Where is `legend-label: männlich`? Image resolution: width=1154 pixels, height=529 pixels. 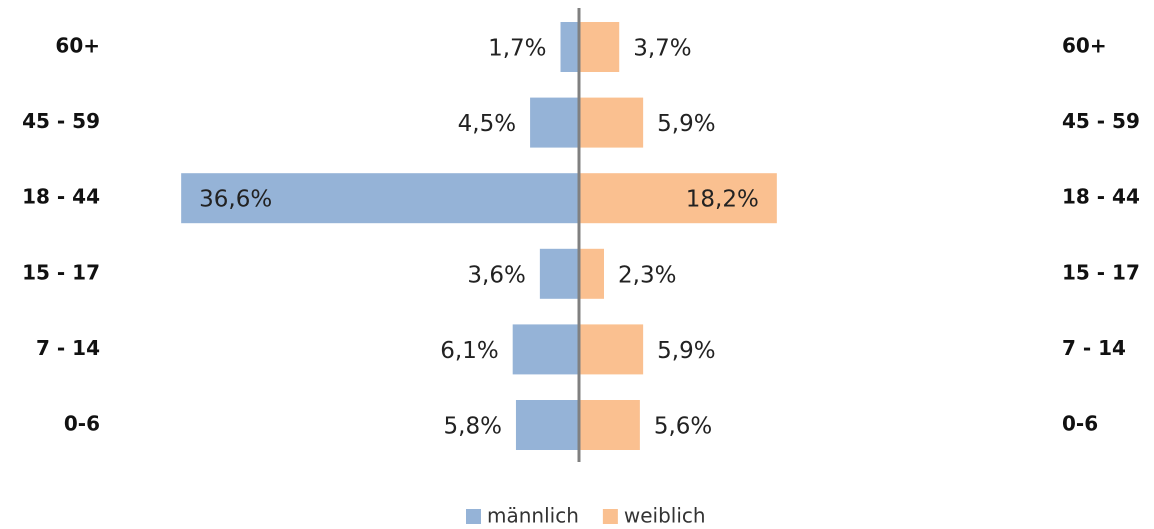 legend-label: männlich is located at coordinates (533, 516).